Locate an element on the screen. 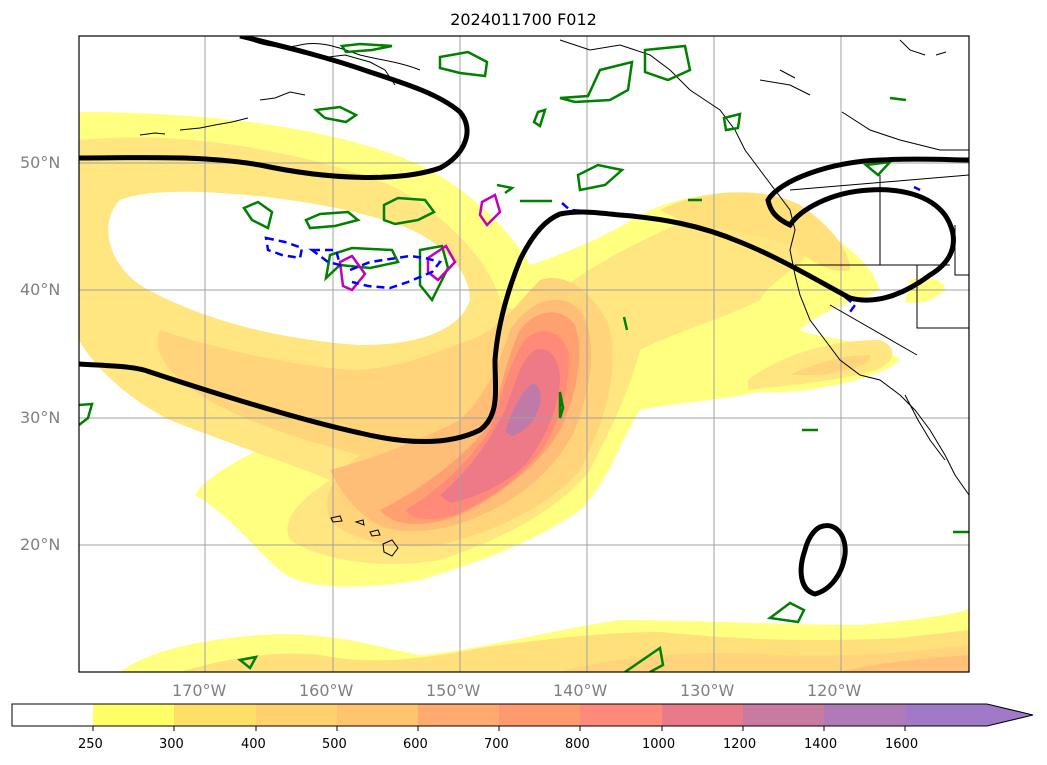  lon-label-170w: 170°W is located at coordinates (199, 690).